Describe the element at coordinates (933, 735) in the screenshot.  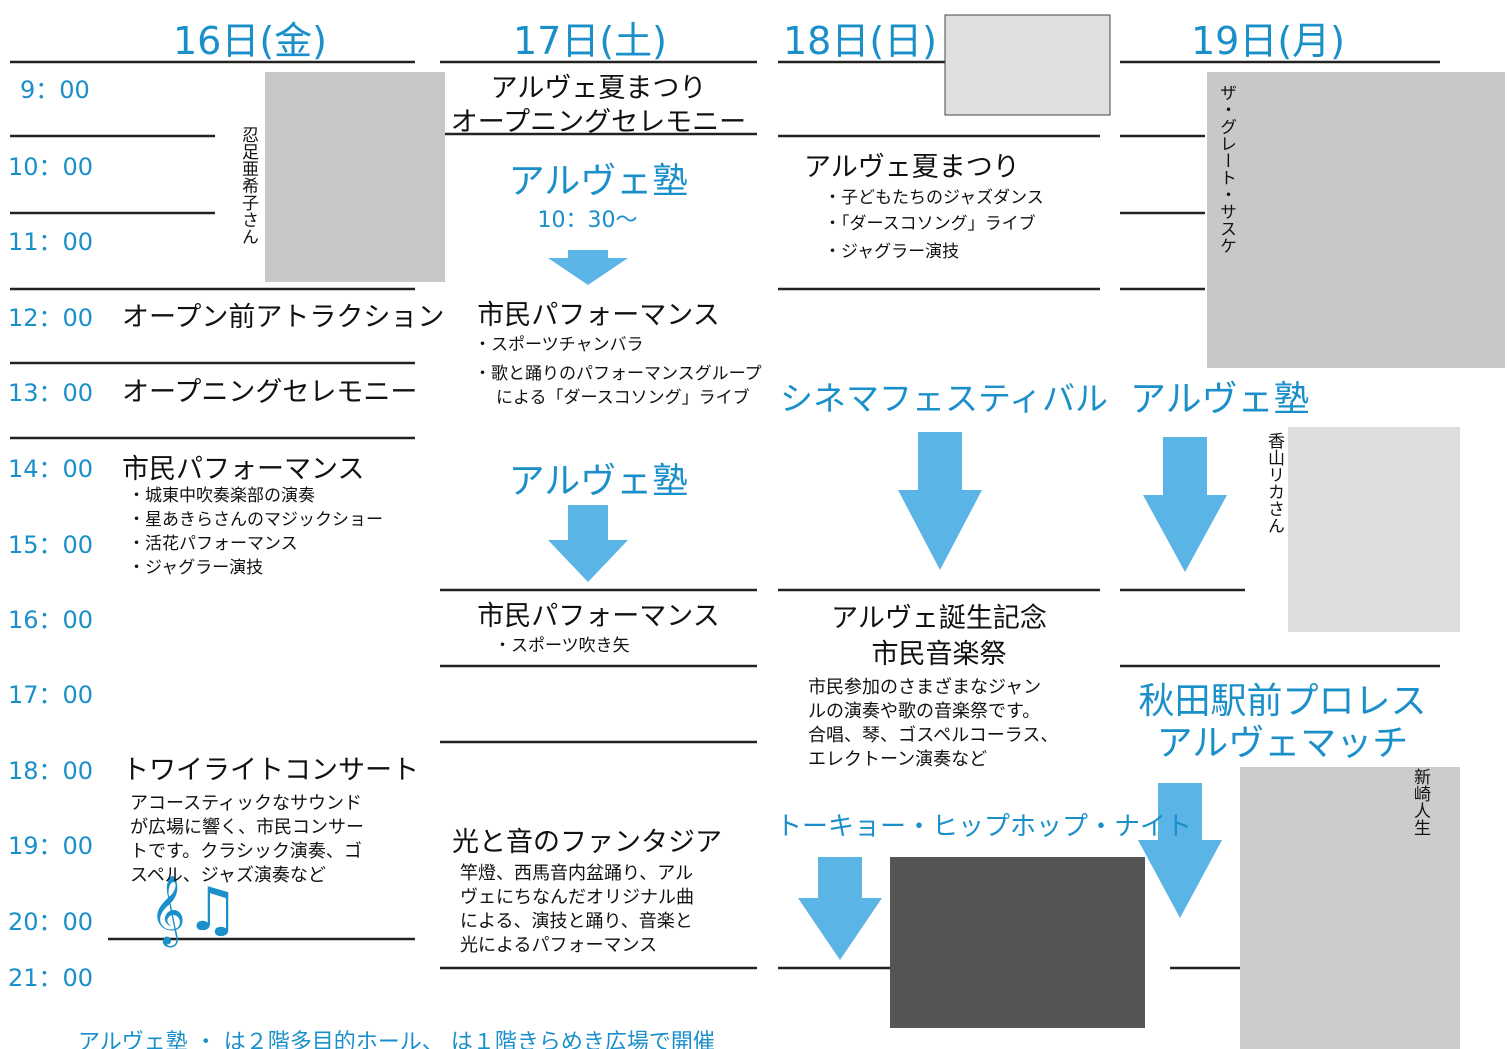
I see `event-text: 合唱、琴、ゴスペルコーラス、` at that location.